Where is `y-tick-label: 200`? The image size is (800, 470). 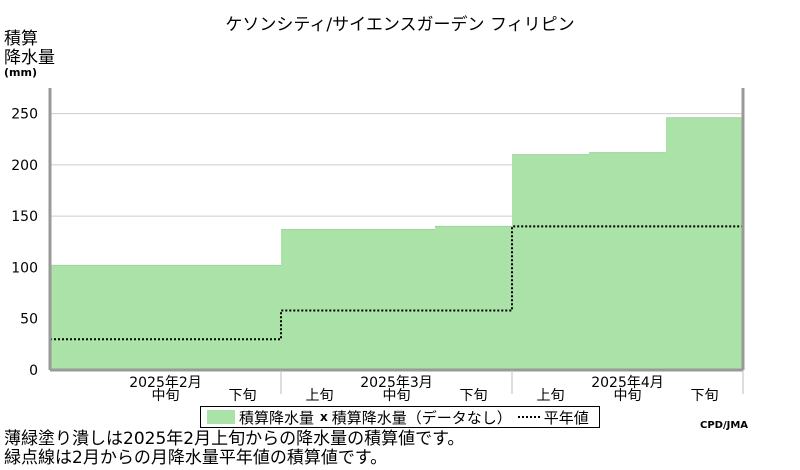 y-tick-label: 200 is located at coordinates (24, 166).